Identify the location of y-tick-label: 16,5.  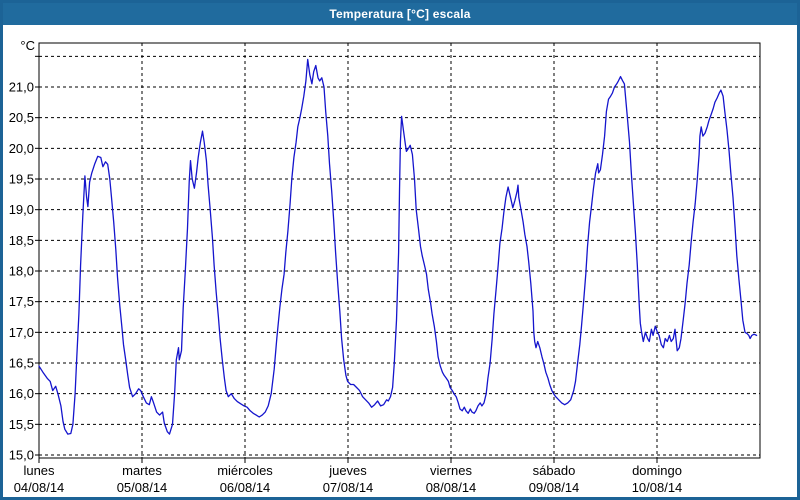
(21, 362).